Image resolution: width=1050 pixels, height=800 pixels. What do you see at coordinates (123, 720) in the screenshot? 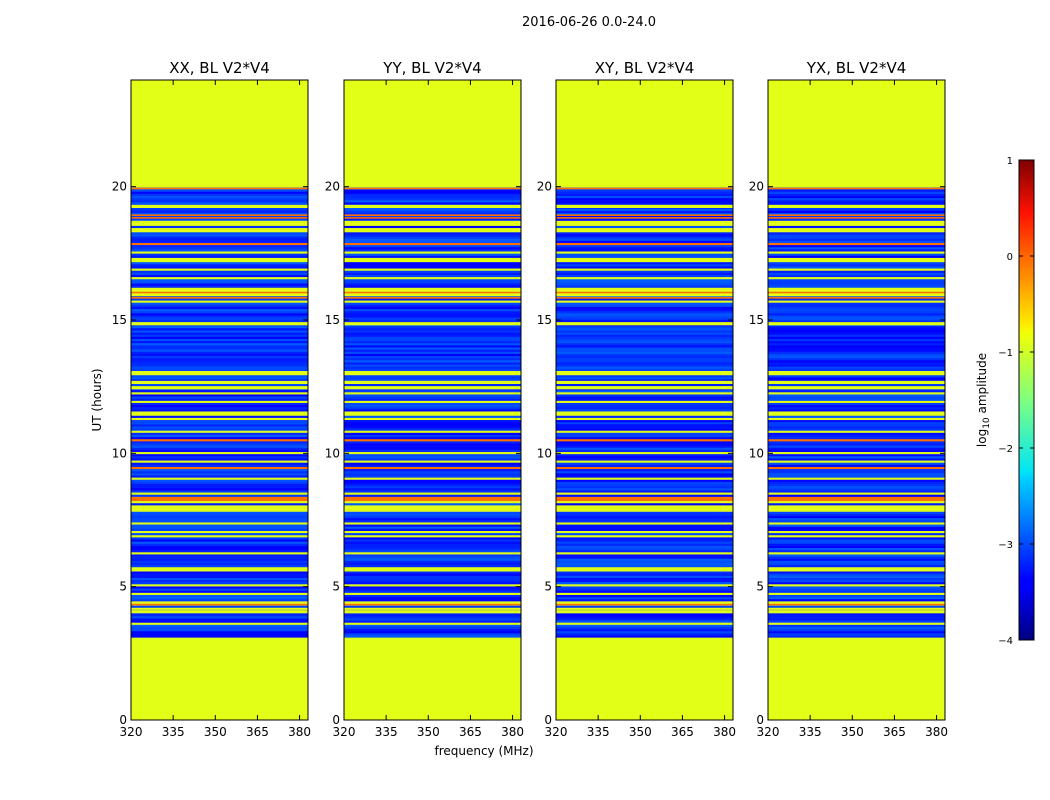
I see `y-tick-label: 0` at bounding box center [123, 720].